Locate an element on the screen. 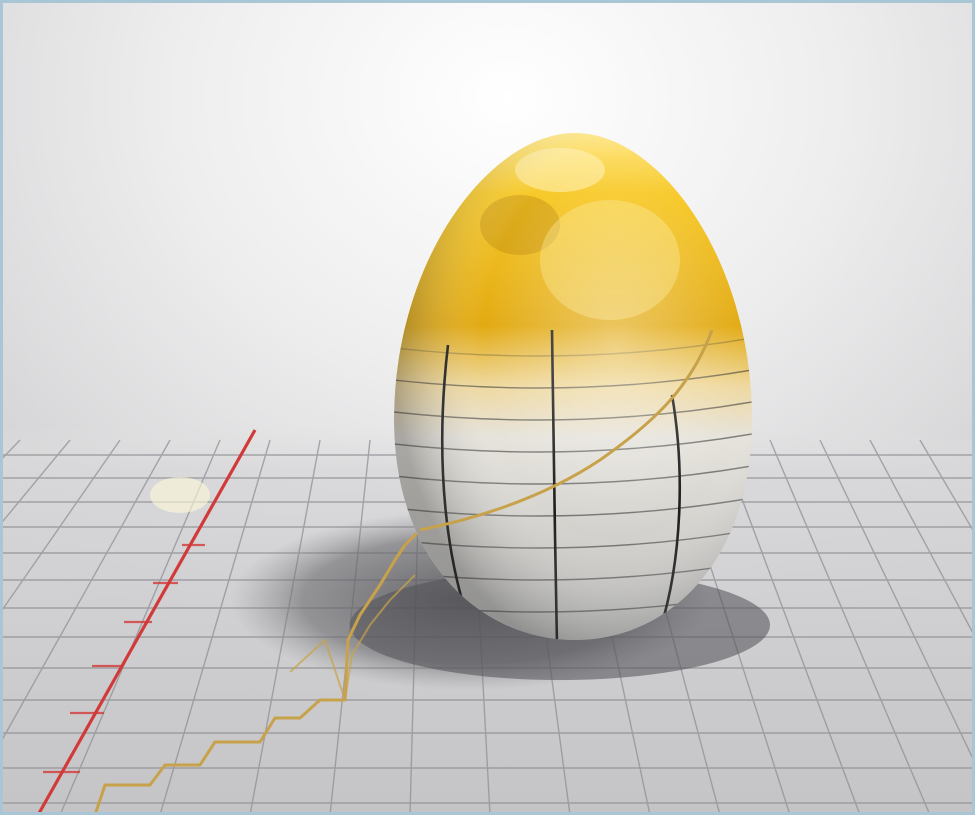 Image resolution: width=975 pixels, height=815 pixels. red-axis-line is located at coordinates (146, 622).